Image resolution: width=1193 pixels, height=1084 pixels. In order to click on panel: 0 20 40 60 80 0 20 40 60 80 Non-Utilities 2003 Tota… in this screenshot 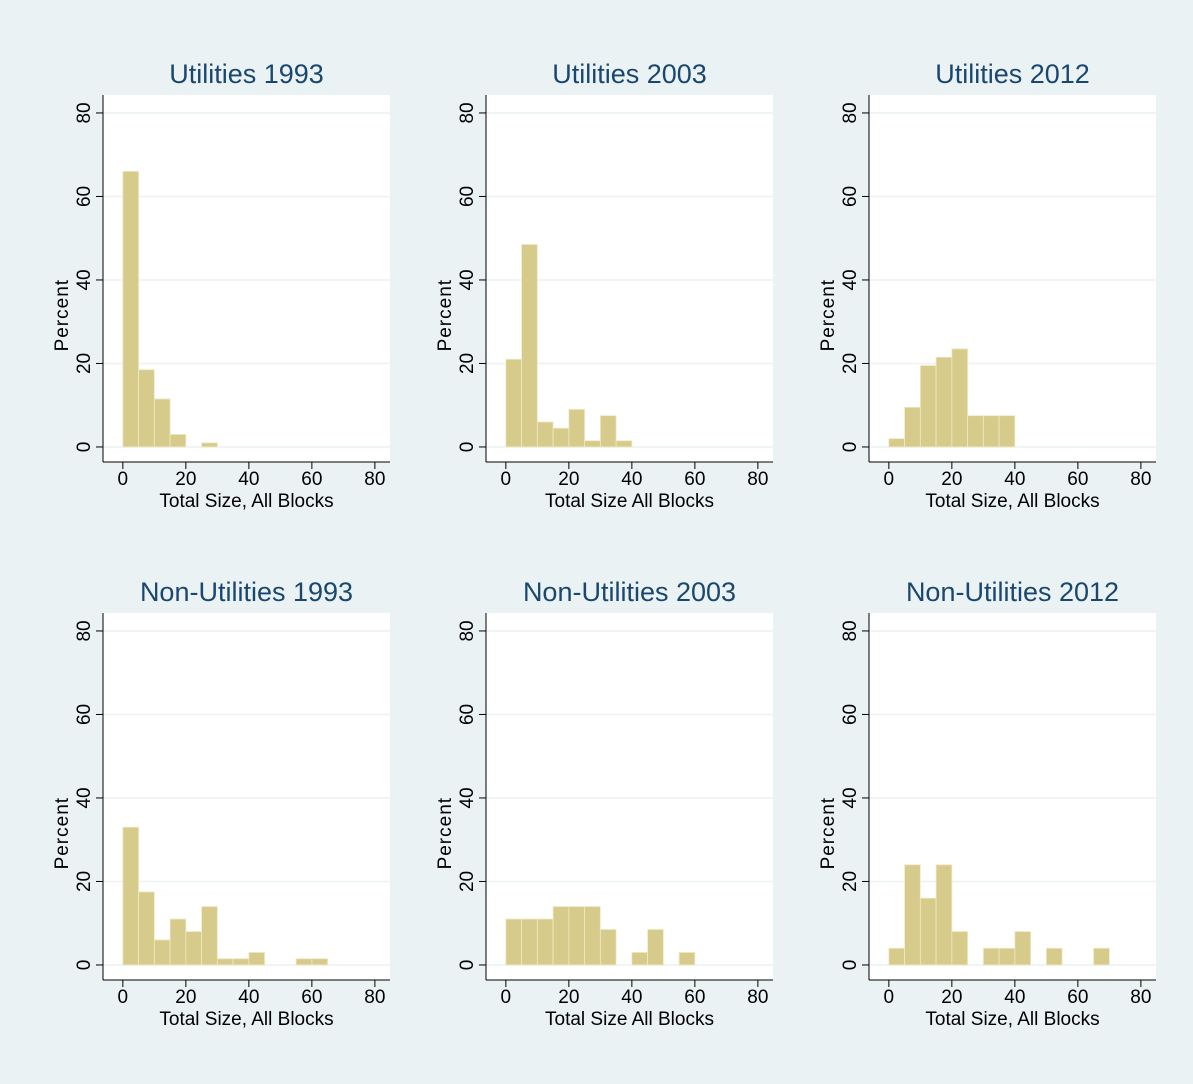, I will do `click(604, 803)`.